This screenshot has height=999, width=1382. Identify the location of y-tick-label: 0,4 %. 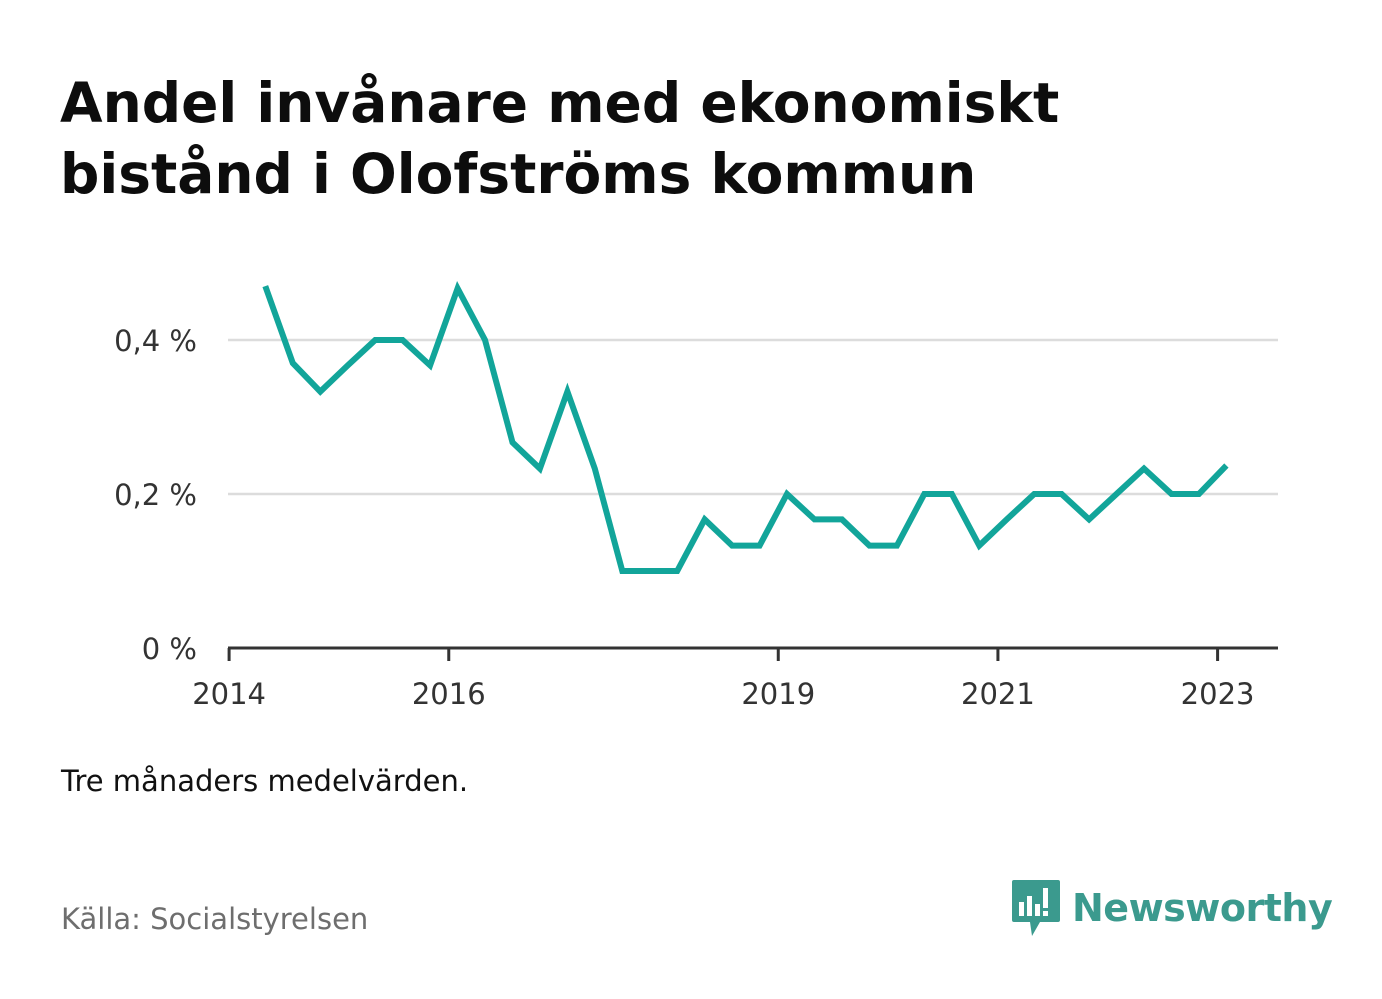
(155, 341).